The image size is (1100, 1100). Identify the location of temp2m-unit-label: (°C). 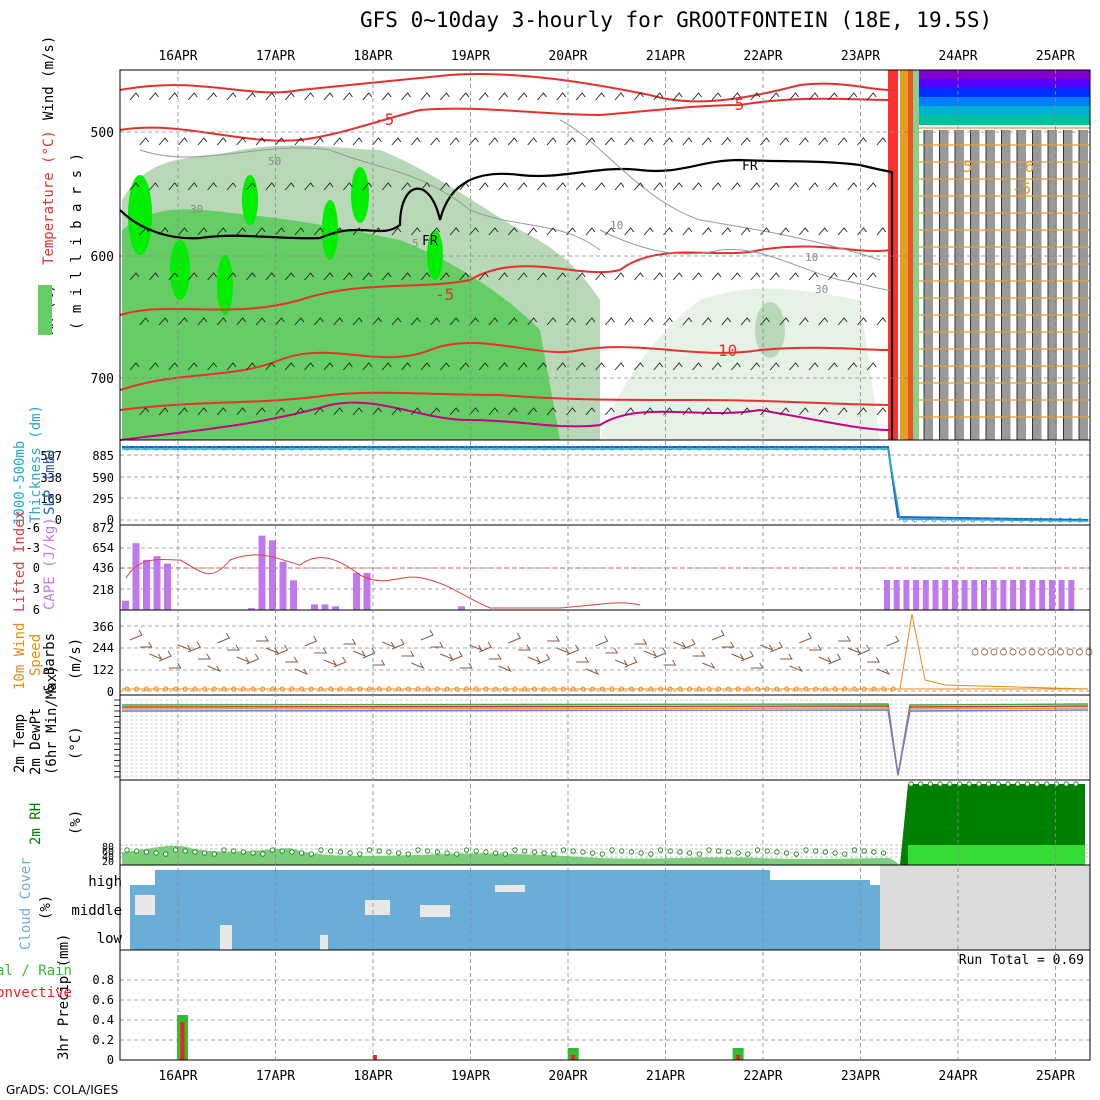
(76, 743).